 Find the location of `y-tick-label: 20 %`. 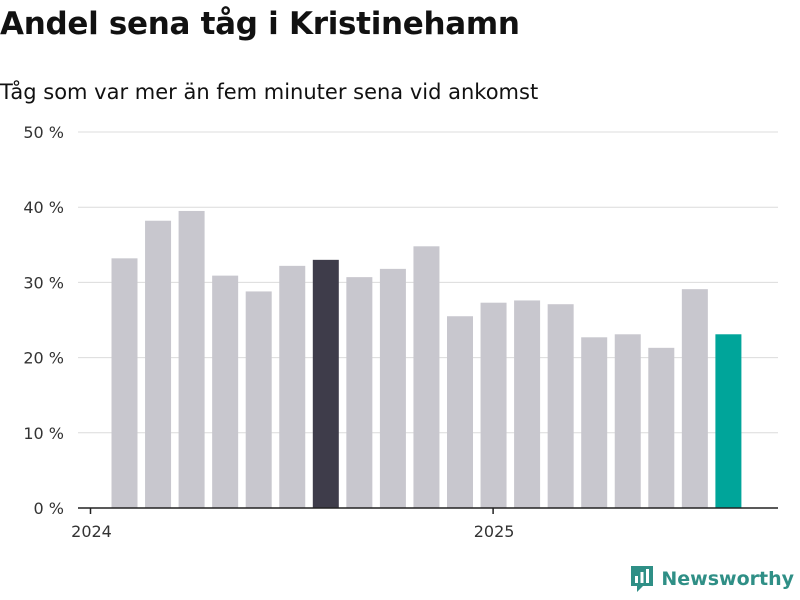

y-tick-label: 20 % is located at coordinates (43, 358).